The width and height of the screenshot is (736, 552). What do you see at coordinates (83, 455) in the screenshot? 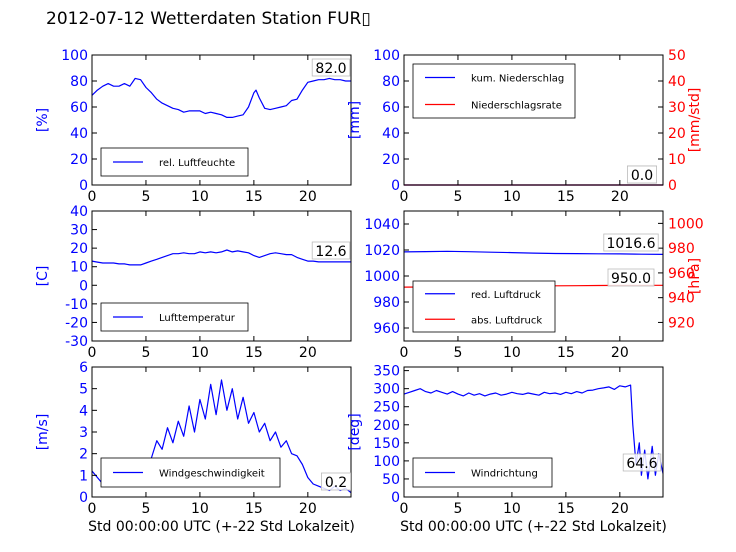
I see `y-tick-label: 2` at bounding box center [83, 455].